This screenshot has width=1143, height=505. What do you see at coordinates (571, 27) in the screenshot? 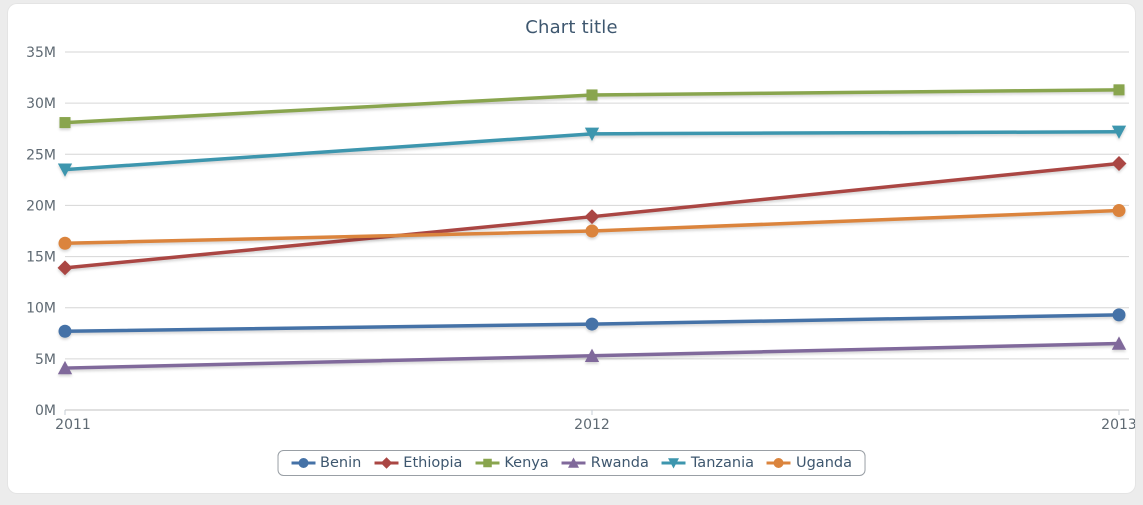
I see `chart-title: Chart title` at bounding box center [571, 27].